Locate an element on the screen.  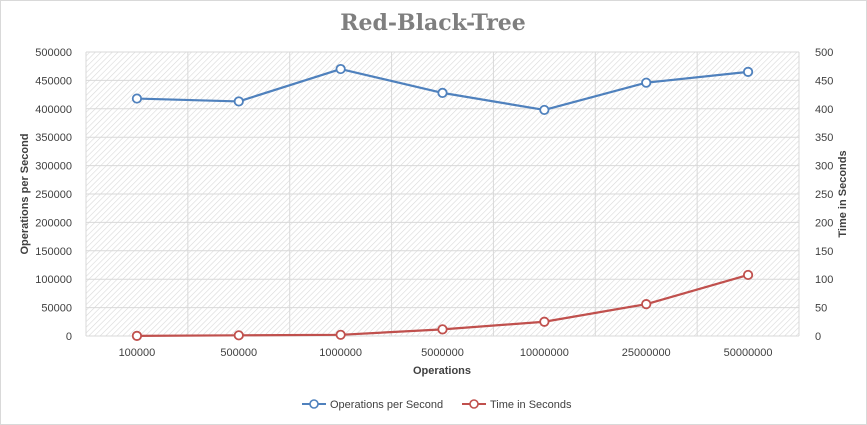
legend-label-ops: Operations per Second is located at coordinates (386, 405).